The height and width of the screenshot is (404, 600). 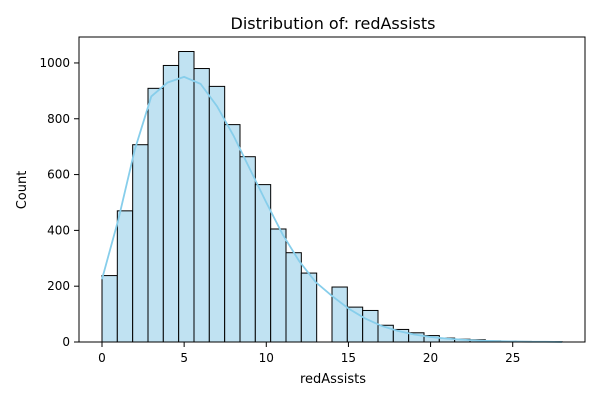 What do you see at coordinates (512, 358) in the screenshot?
I see `x-tick-label: 25` at bounding box center [512, 358].